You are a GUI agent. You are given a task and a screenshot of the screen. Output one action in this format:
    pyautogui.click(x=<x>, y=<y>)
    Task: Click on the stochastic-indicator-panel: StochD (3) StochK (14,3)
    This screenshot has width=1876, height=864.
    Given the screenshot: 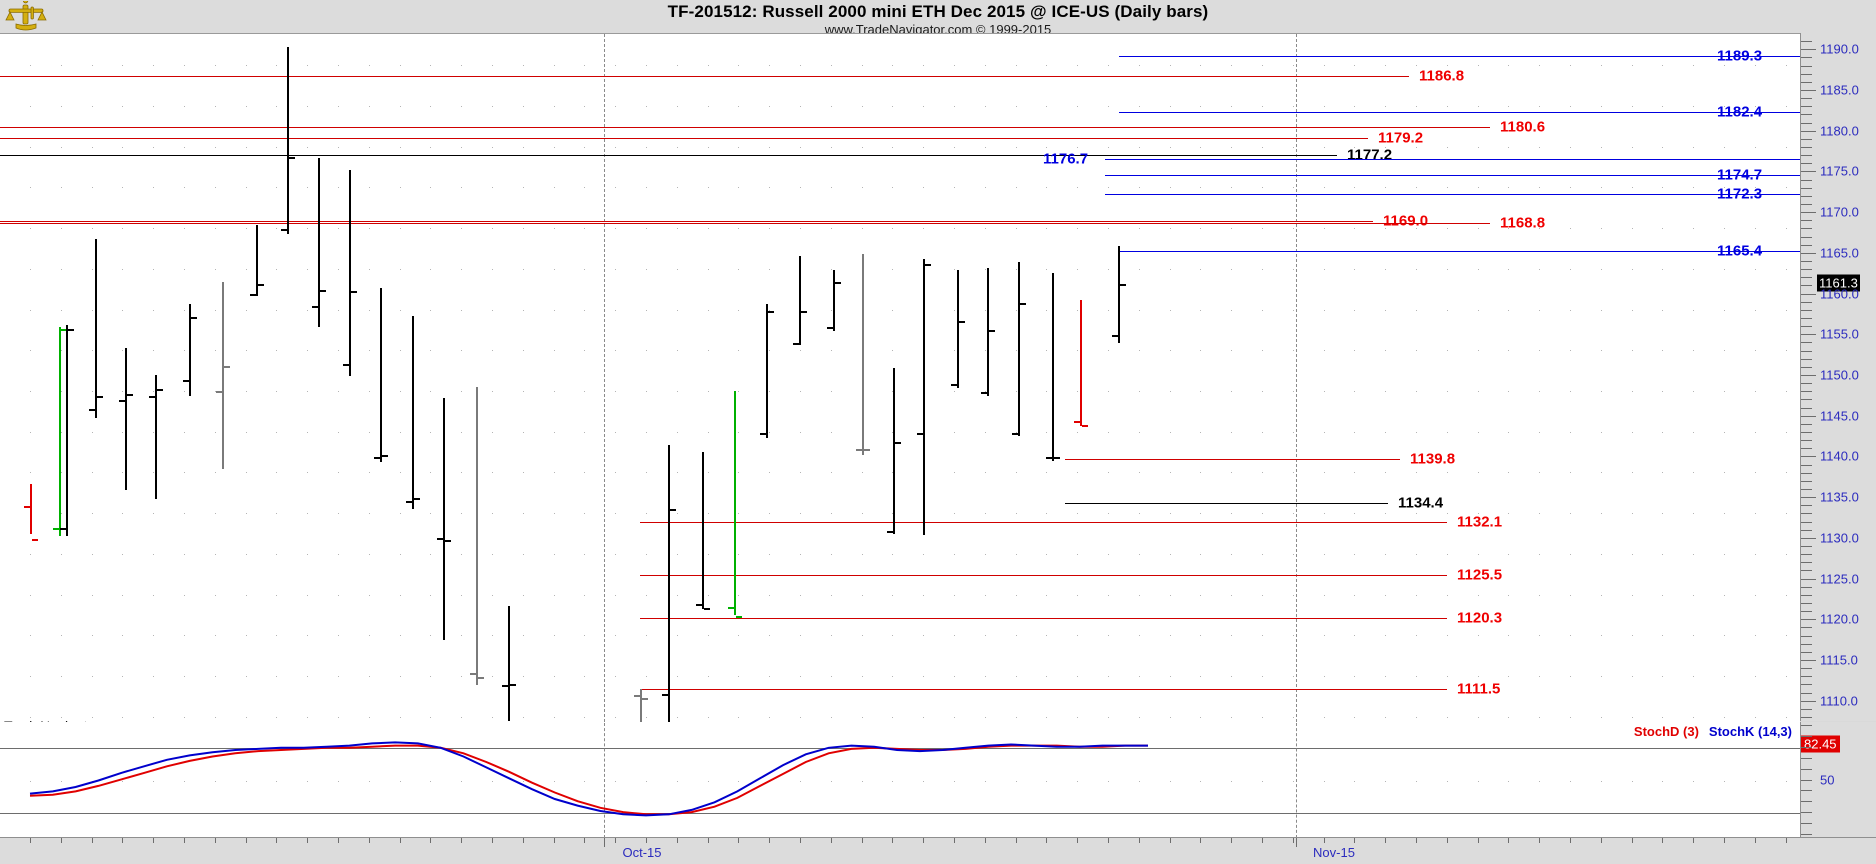 What is the action you would take?
    pyautogui.click(x=900, y=780)
    